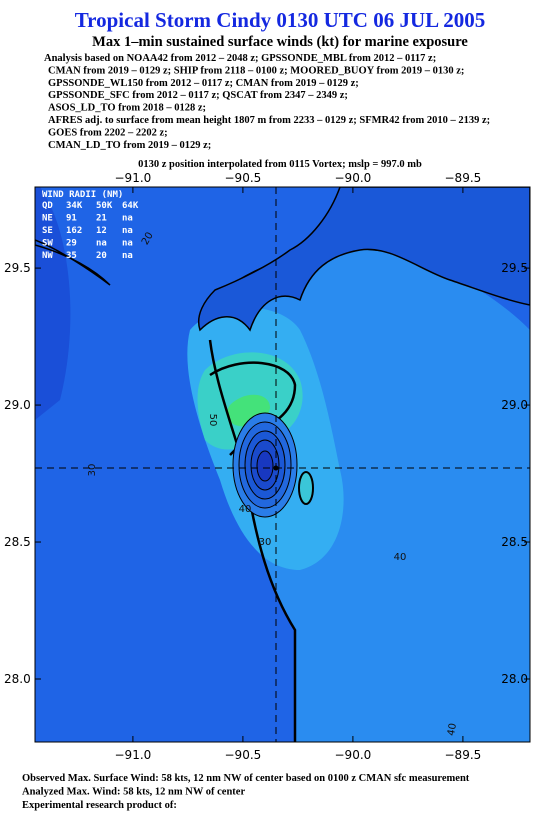 This screenshot has height=815, width=560. I want to click on wind-radii-cell: 50K, so click(104, 206).